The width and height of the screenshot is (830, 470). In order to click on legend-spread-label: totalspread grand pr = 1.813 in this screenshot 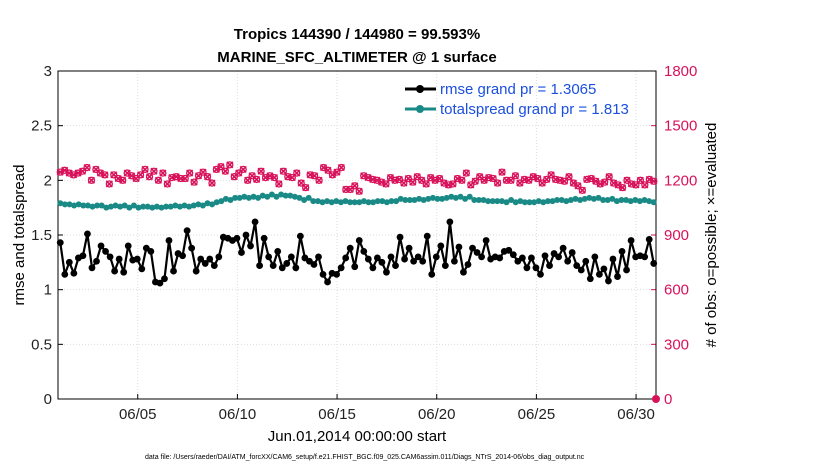, I will do `click(534, 109)`.